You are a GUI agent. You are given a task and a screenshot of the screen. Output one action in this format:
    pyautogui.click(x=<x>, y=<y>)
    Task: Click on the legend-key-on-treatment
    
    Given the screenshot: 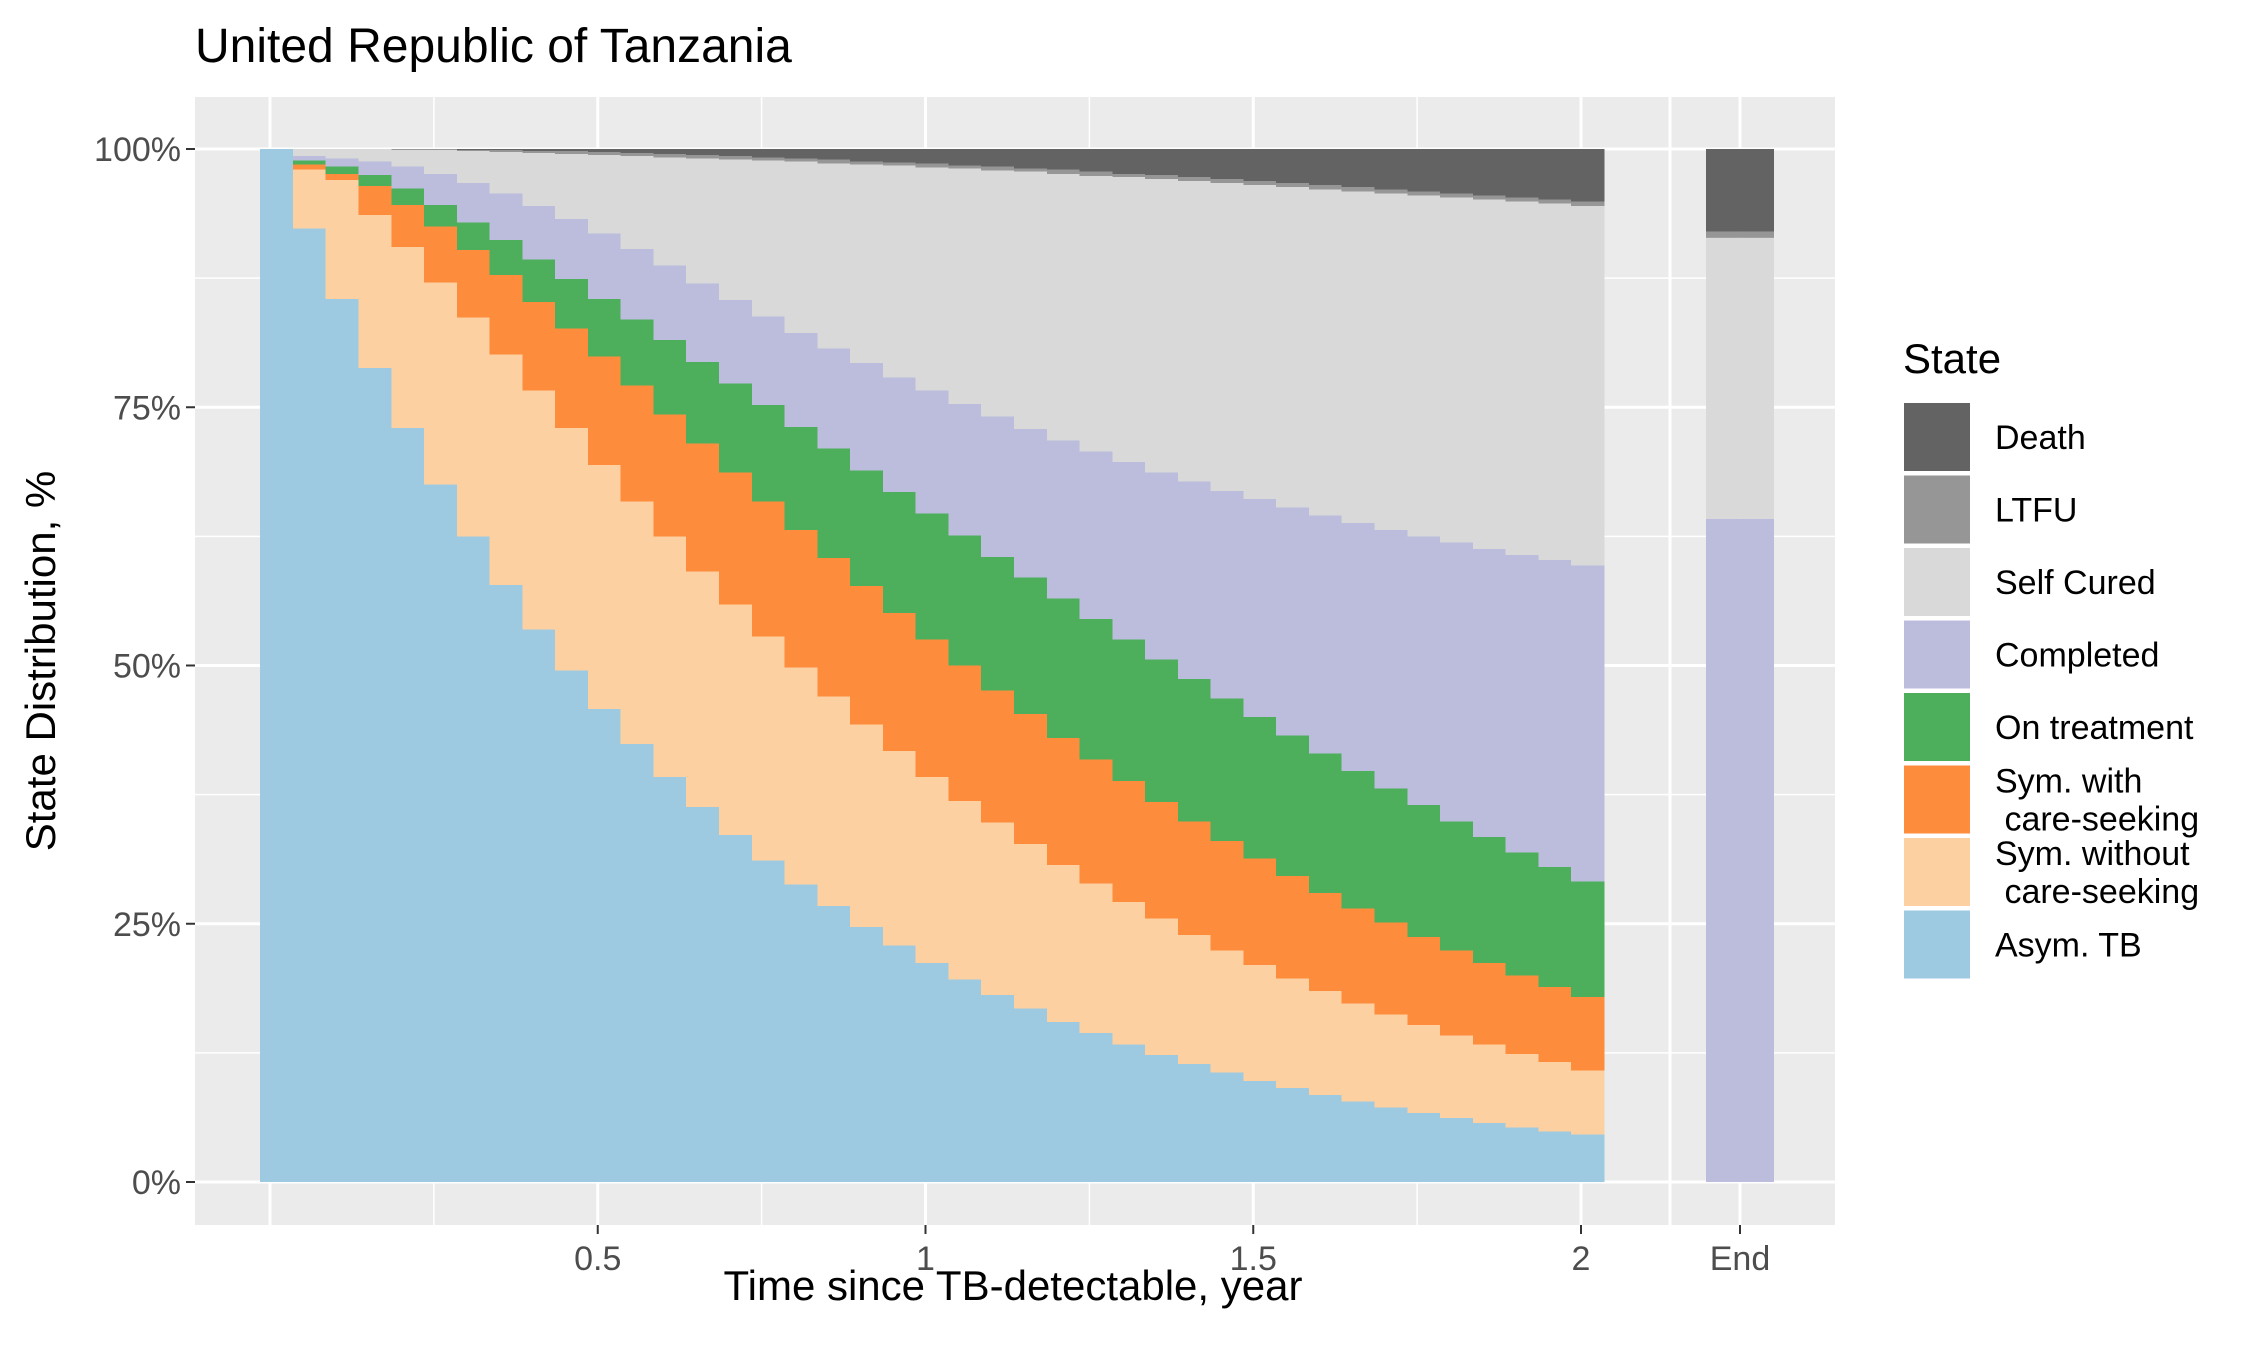 What is the action you would take?
    pyautogui.click(x=1937, y=727)
    